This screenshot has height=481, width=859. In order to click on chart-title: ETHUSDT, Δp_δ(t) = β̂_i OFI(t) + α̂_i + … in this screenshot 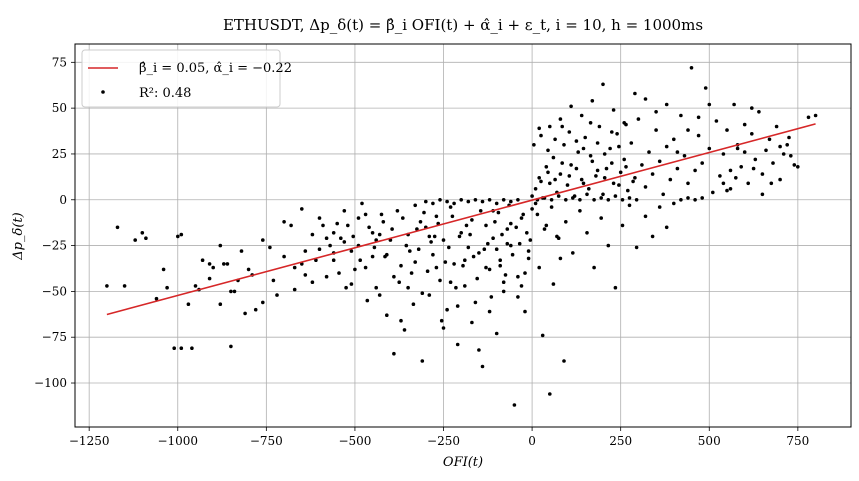, I will do `click(463, 25)`.